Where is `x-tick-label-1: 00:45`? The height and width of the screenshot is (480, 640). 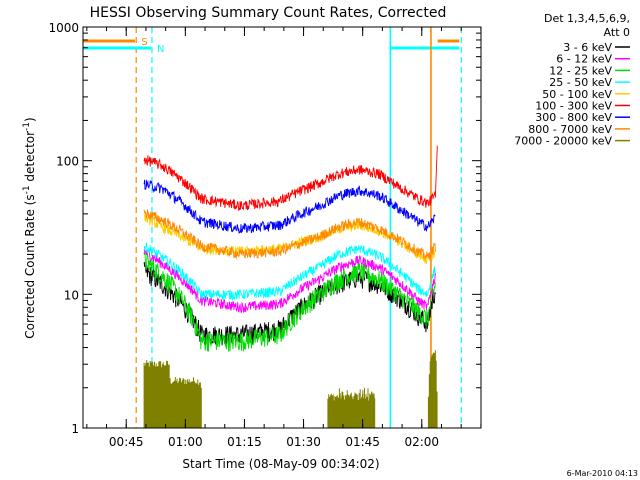
x-tick-label-1: 00:45 is located at coordinates (126, 442).